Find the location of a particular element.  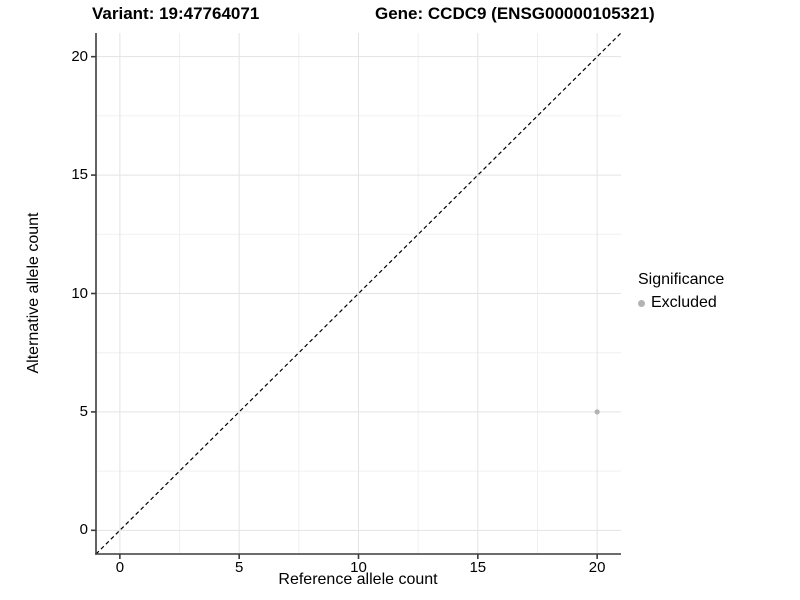

y-tick-label-20: 20 is located at coordinates (79, 56).